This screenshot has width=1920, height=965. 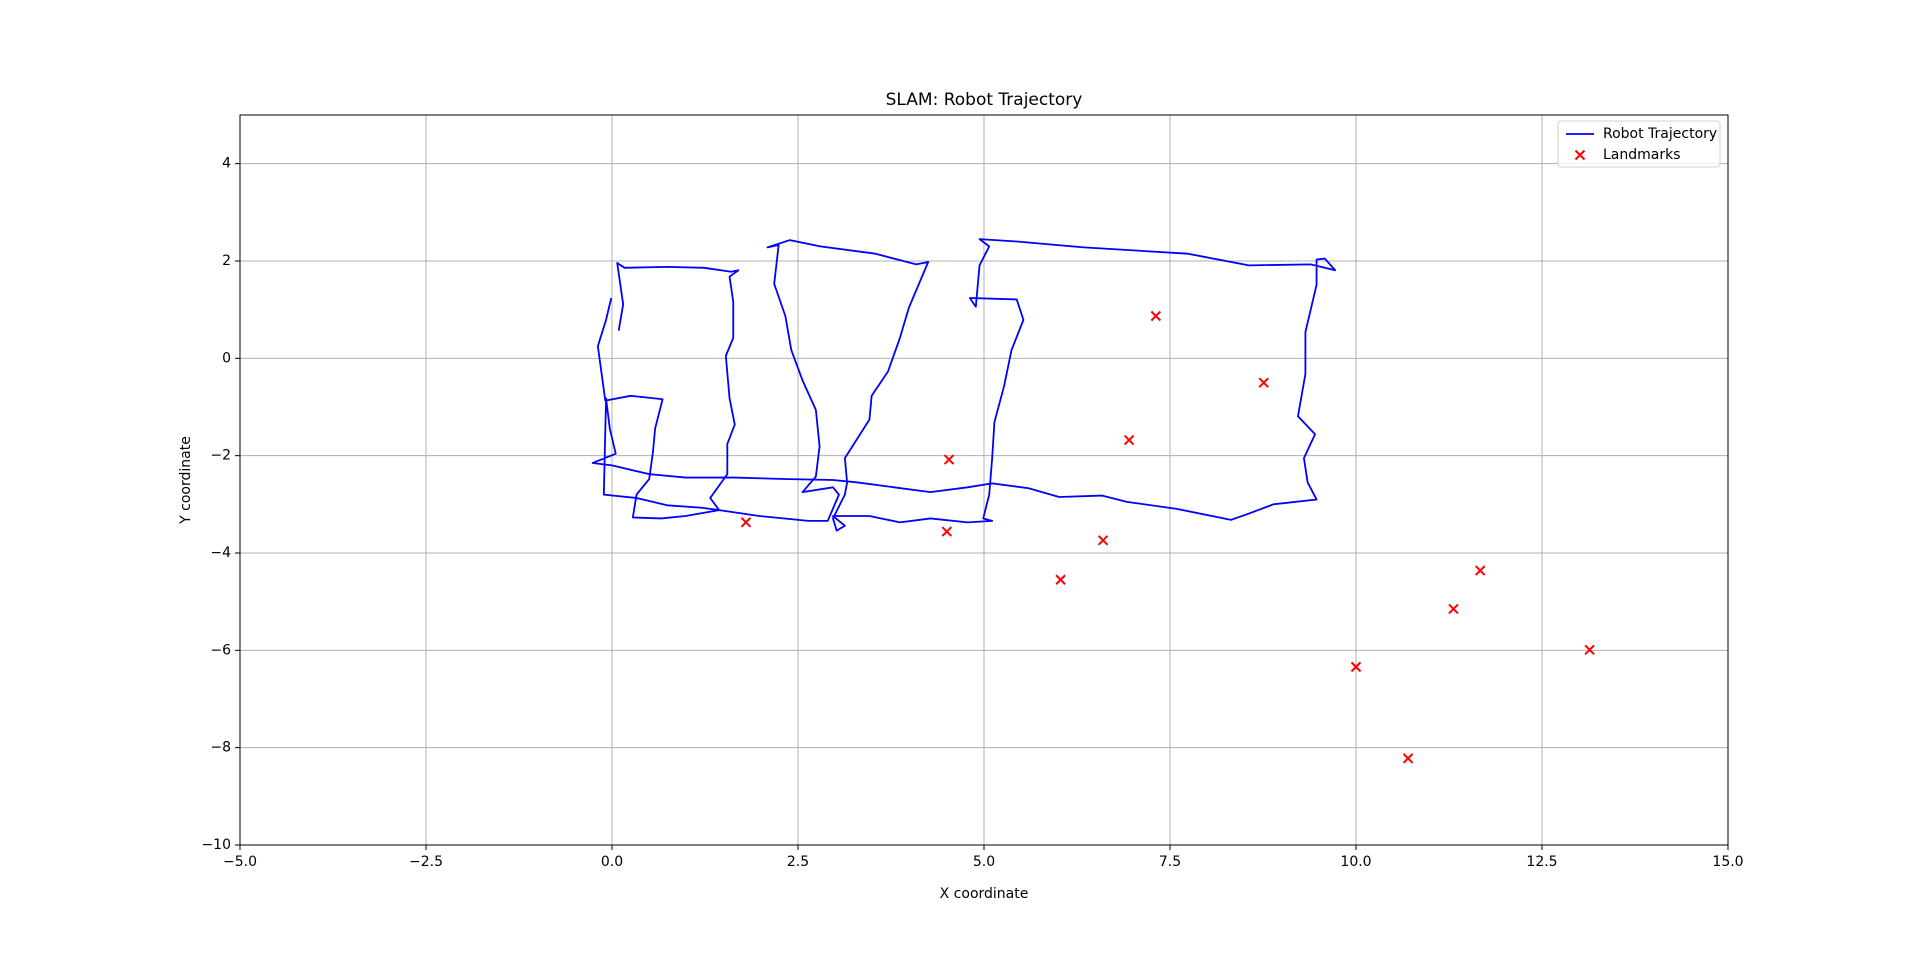 What do you see at coordinates (984, 862) in the screenshot?
I see `x-tick-label: 5.0` at bounding box center [984, 862].